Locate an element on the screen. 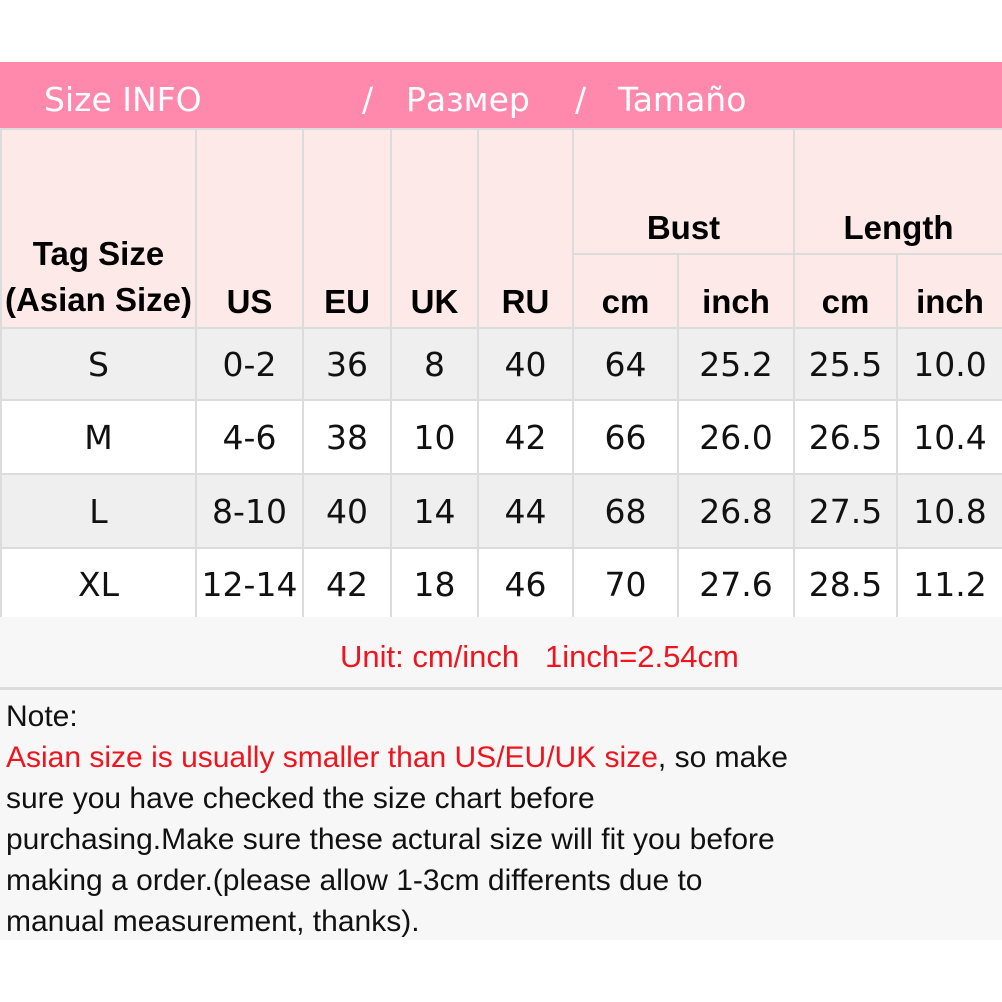 This screenshot has height=1002, width=1002. table-cell: 4-6 is located at coordinates (249, 437).